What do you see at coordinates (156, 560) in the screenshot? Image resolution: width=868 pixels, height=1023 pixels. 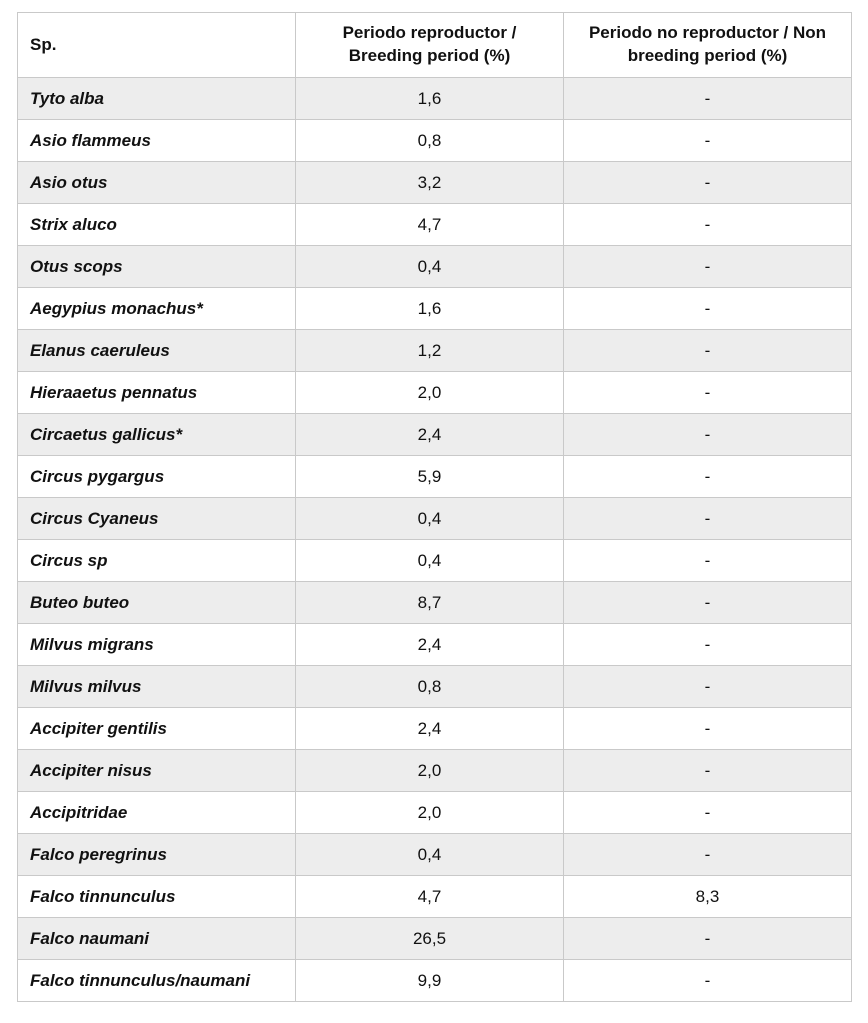 I see `species-name: Circus sp` at bounding box center [156, 560].